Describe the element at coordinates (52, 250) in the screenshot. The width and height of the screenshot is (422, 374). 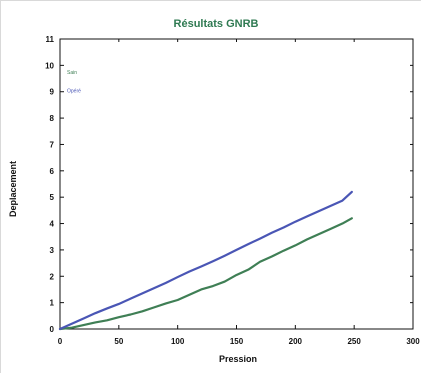
I see `y-tick-label: 3` at that location.